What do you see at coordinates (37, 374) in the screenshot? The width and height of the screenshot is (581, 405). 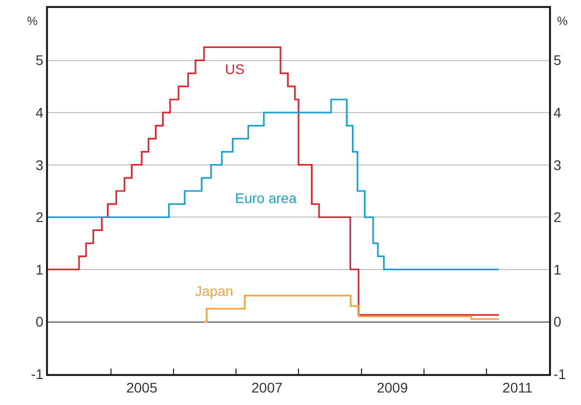 I see `y-tick-label: -1` at bounding box center [37, 374].